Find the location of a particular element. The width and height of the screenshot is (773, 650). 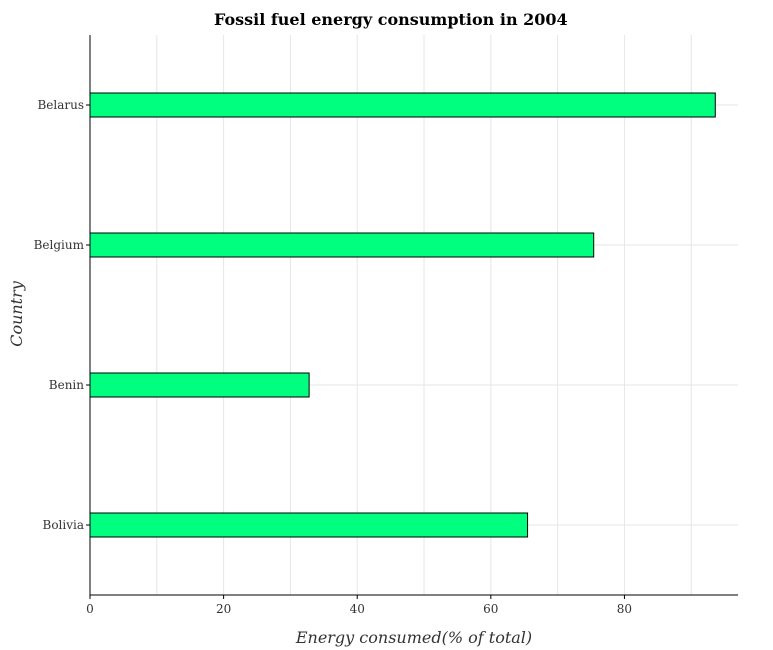

x-tick-label: 60 is located at coordinates (490, 609).